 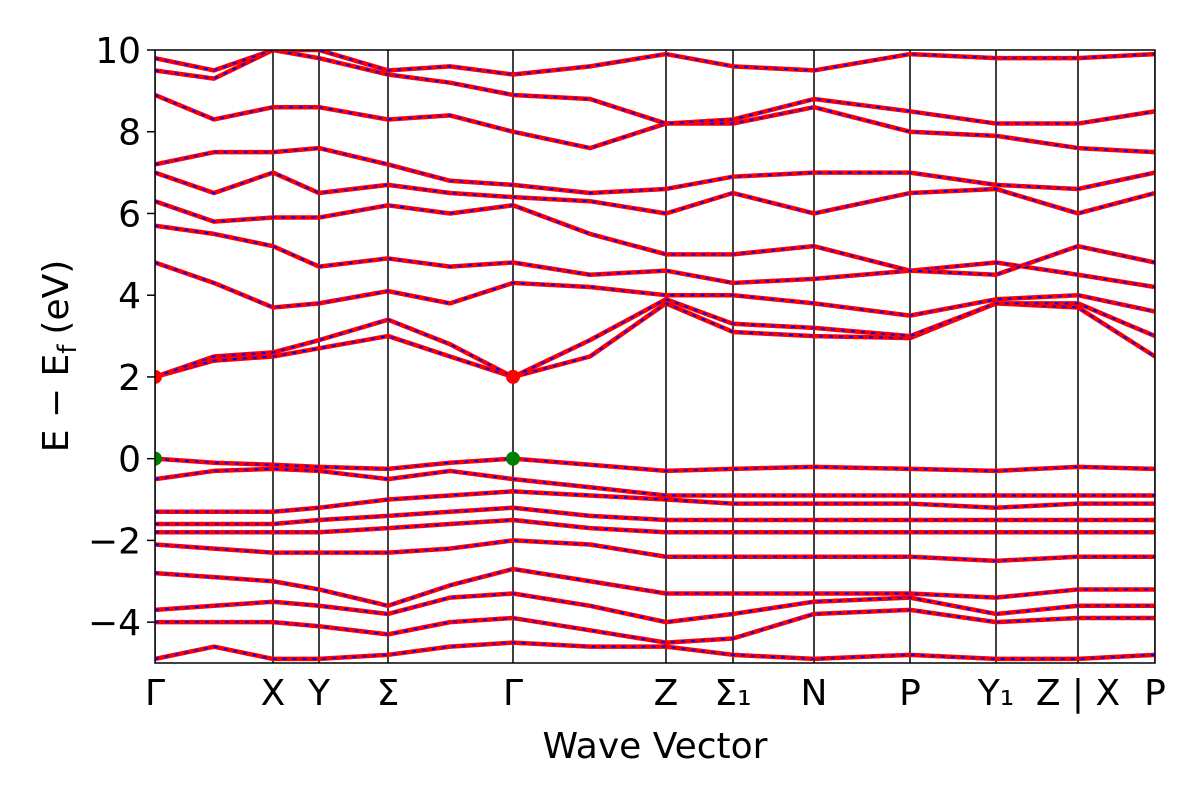 I want to click on y-label-sub: f, so click(x=68, y=349).